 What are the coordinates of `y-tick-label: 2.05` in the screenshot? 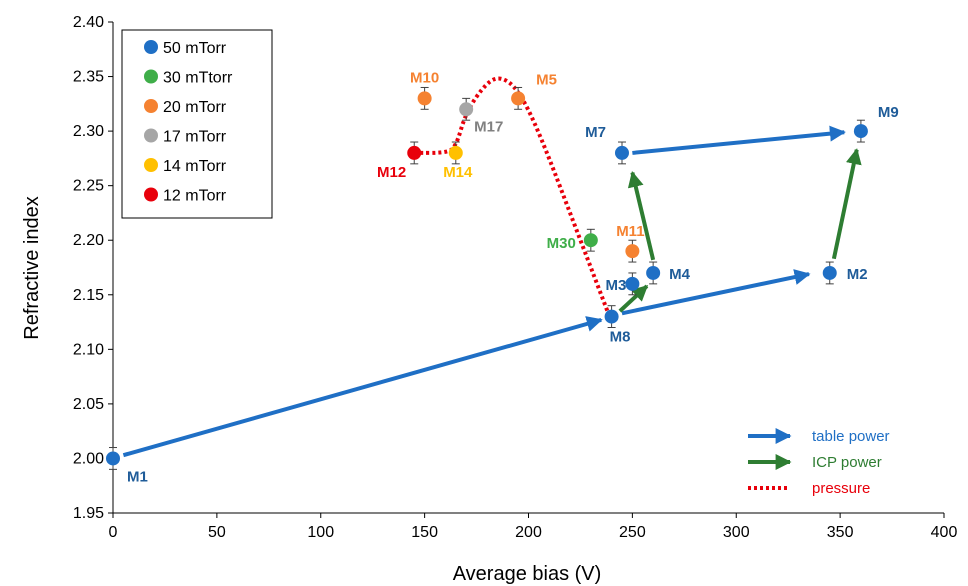 It's located at (88, 404).